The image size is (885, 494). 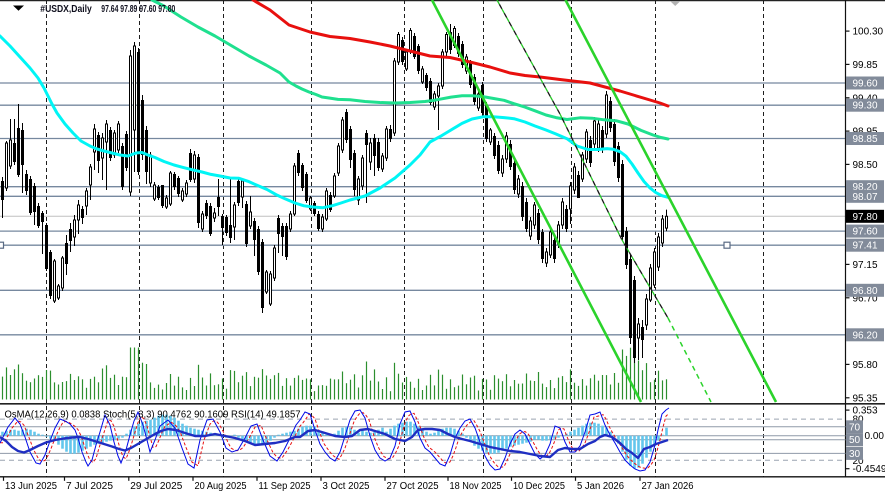 I want to click on svg-text: 99.30, so click(x=865, y=106).